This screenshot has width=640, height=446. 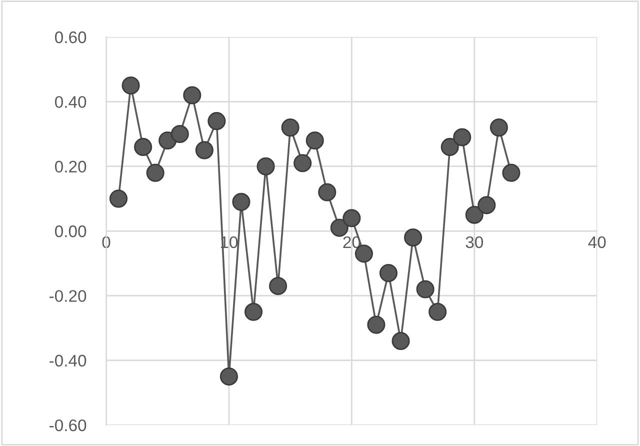 What do you see at coordinates (70, 37) in the screenshot?
I see `y-tick-label: 0.60` at bounding box center [70, 37].